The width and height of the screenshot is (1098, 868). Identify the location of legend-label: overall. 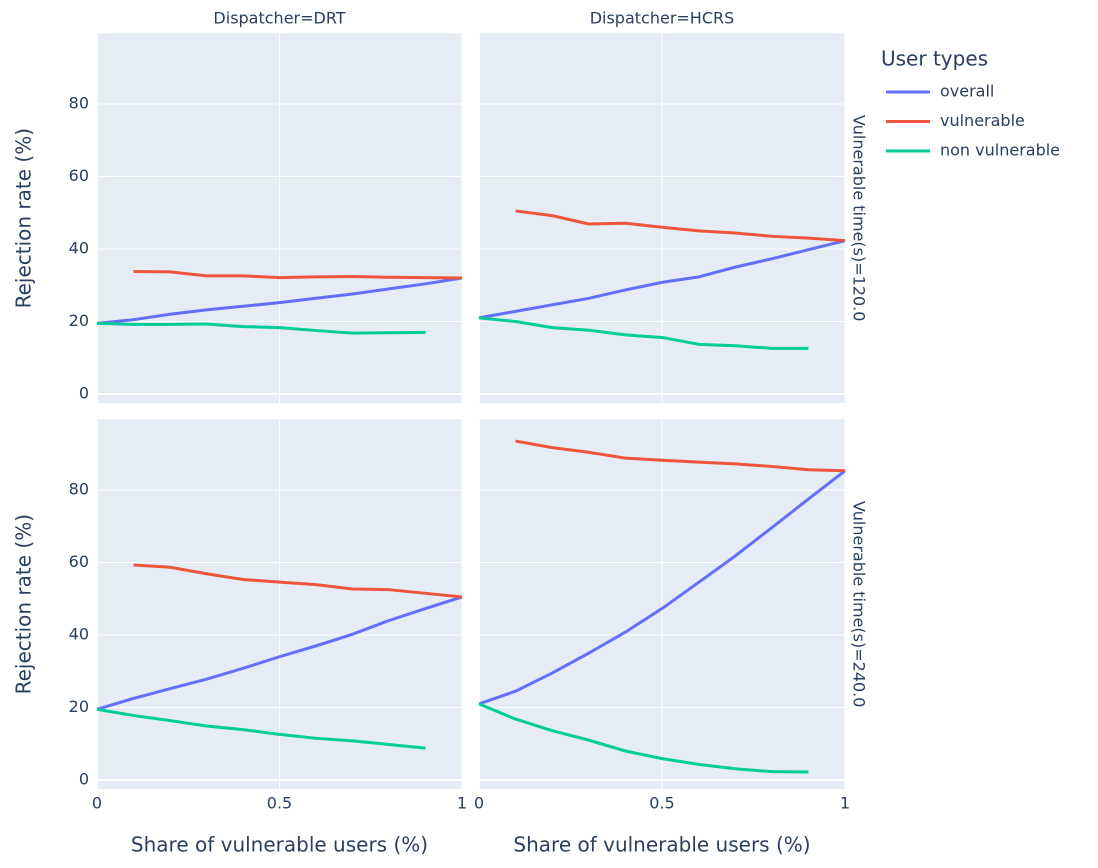
(967, 91).